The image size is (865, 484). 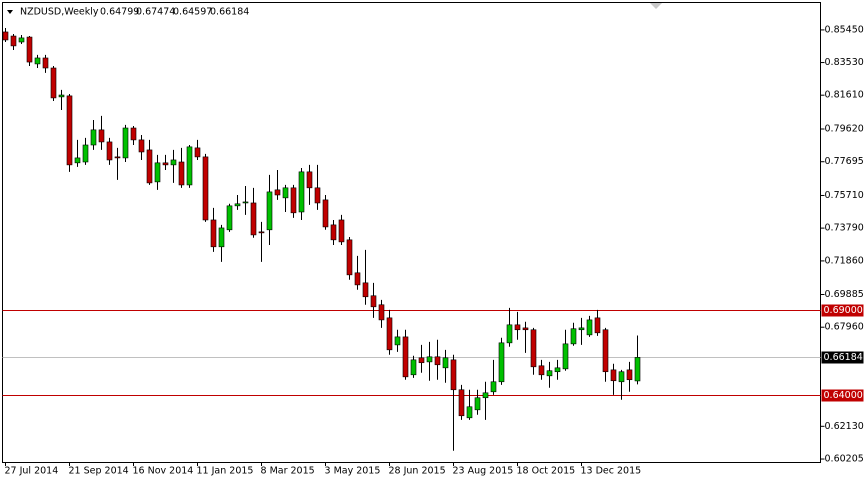 What do you see at coordinates (844, 426) in the screenshot?
I see `y-tick-label: 0.62130` at bounding box center [844, 426].